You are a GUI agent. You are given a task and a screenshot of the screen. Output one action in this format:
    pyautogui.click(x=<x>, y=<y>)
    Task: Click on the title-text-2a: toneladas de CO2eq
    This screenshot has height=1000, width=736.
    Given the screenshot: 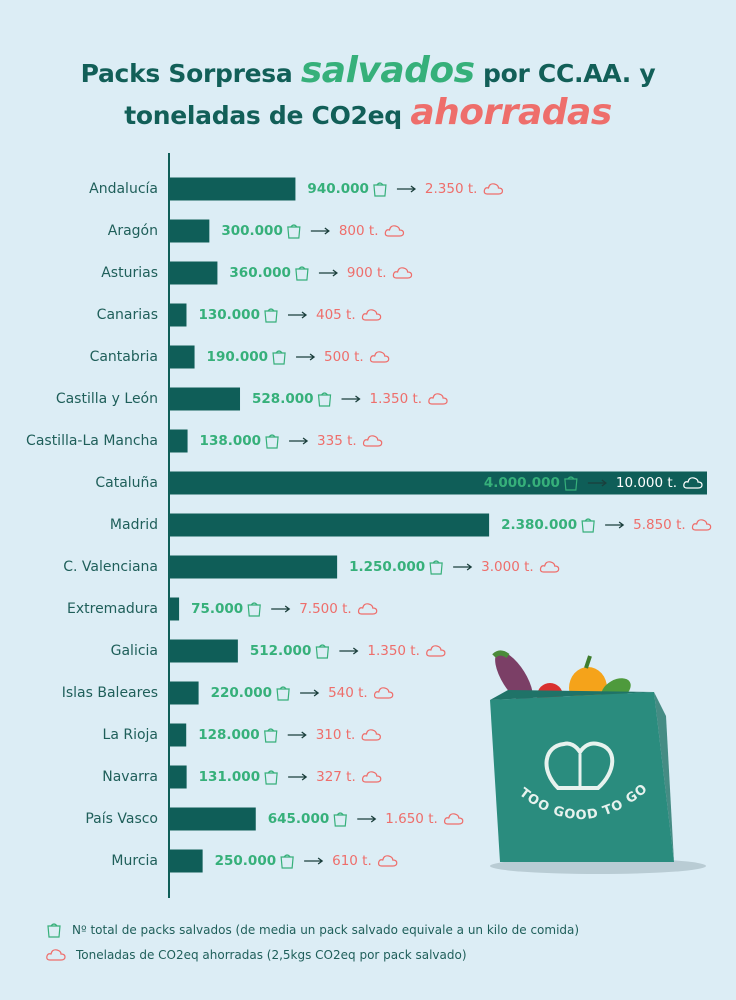 What is the action you would take?
    pyautogui.click(x=267, y=115)
    